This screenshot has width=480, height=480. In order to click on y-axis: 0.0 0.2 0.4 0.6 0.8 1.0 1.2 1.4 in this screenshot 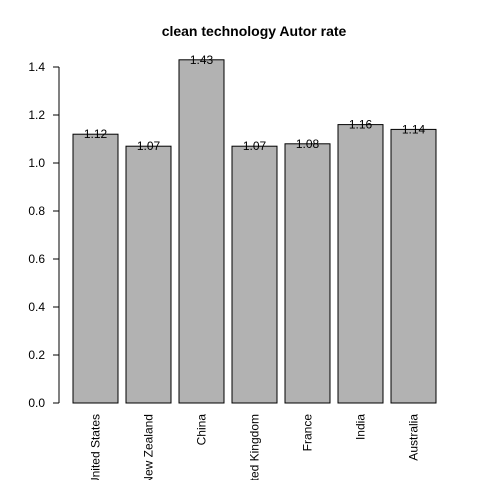, I will do `click(44, 235)`.